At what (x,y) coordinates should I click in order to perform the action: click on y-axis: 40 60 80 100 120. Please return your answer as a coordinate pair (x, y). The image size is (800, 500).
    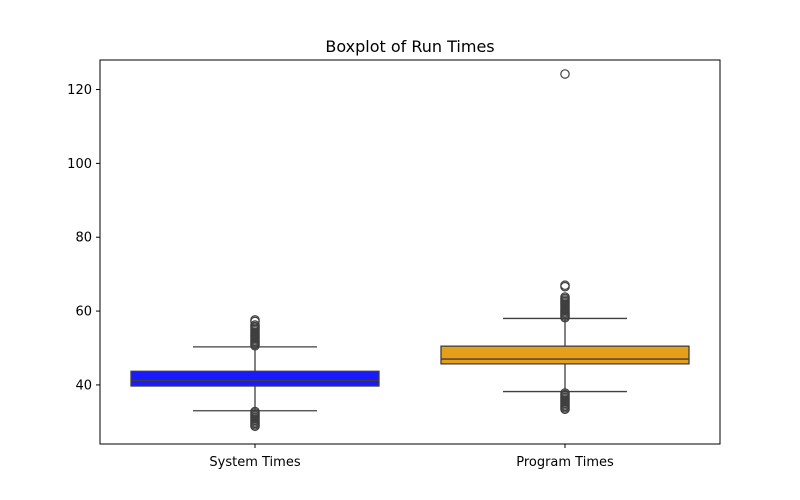
    Looking at the image, I should click on (83, 238).